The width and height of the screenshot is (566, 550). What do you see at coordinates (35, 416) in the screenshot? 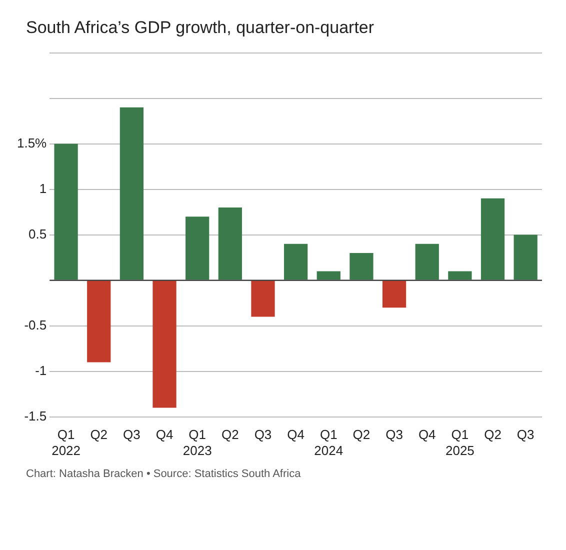
I see `y-tick-label: -1.5` at bounding box center [35, 416].